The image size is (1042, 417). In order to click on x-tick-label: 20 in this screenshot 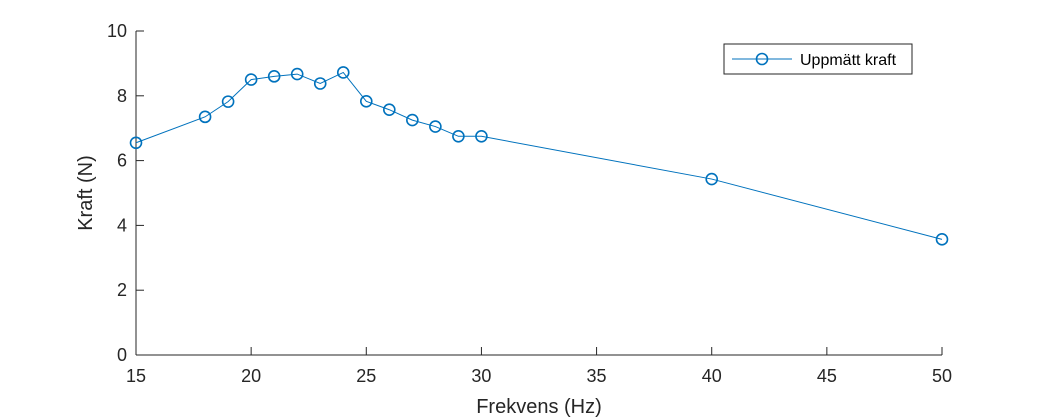, I will do `click(251, 376)`.